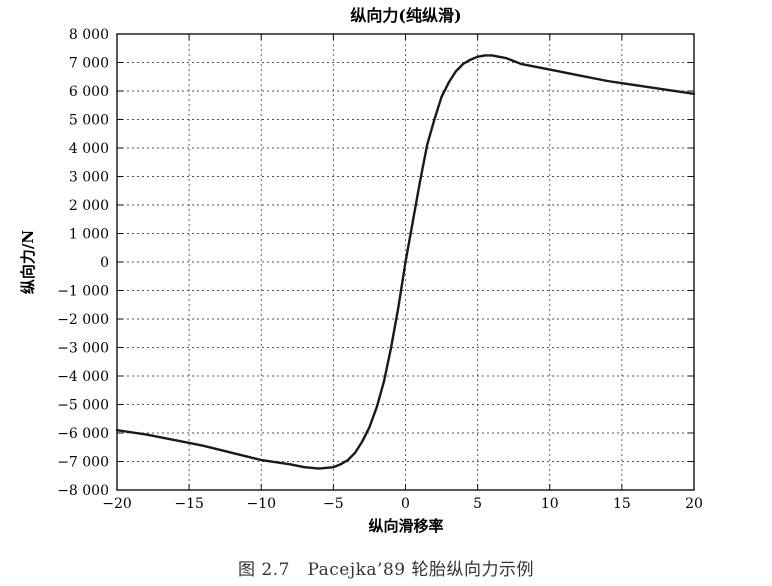 The width and height of the screenshot is (772, 586). Describe the element at coordinates (104, 263) in the screenshot. I see `y-tick-label: 0` at that location.